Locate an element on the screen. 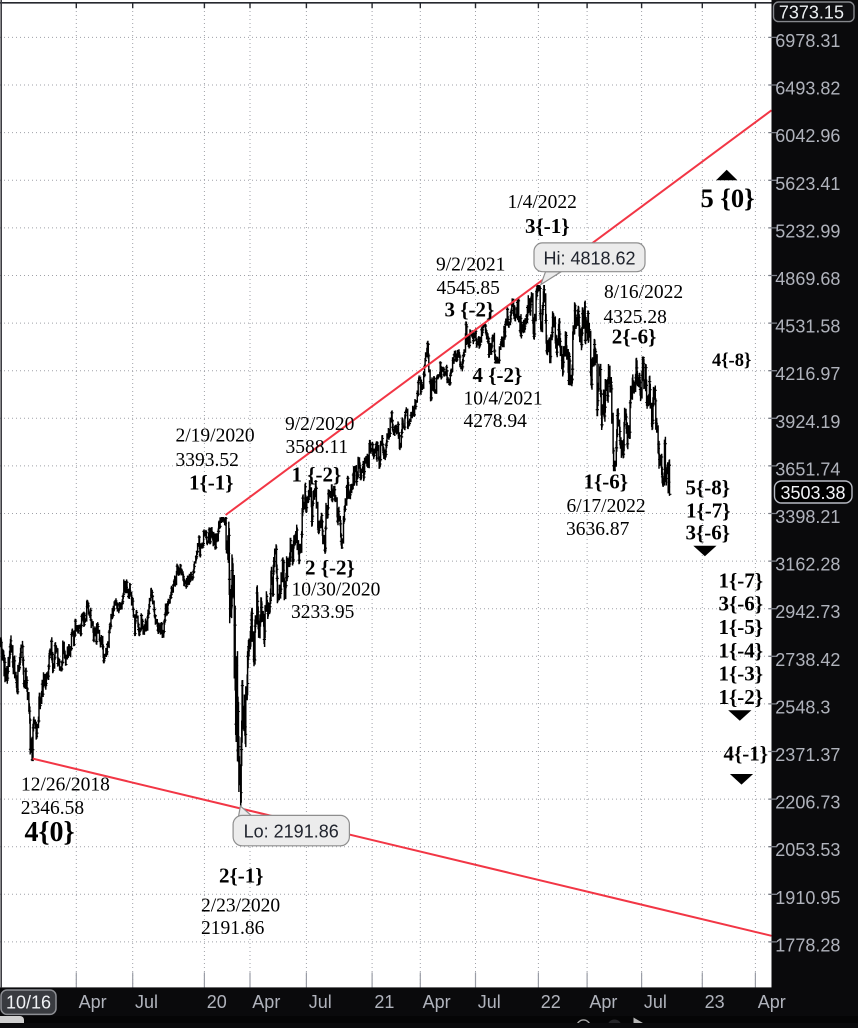 The image size is (858, 1028). svg-text: 1{-4} is located at coordinates (741, 651).